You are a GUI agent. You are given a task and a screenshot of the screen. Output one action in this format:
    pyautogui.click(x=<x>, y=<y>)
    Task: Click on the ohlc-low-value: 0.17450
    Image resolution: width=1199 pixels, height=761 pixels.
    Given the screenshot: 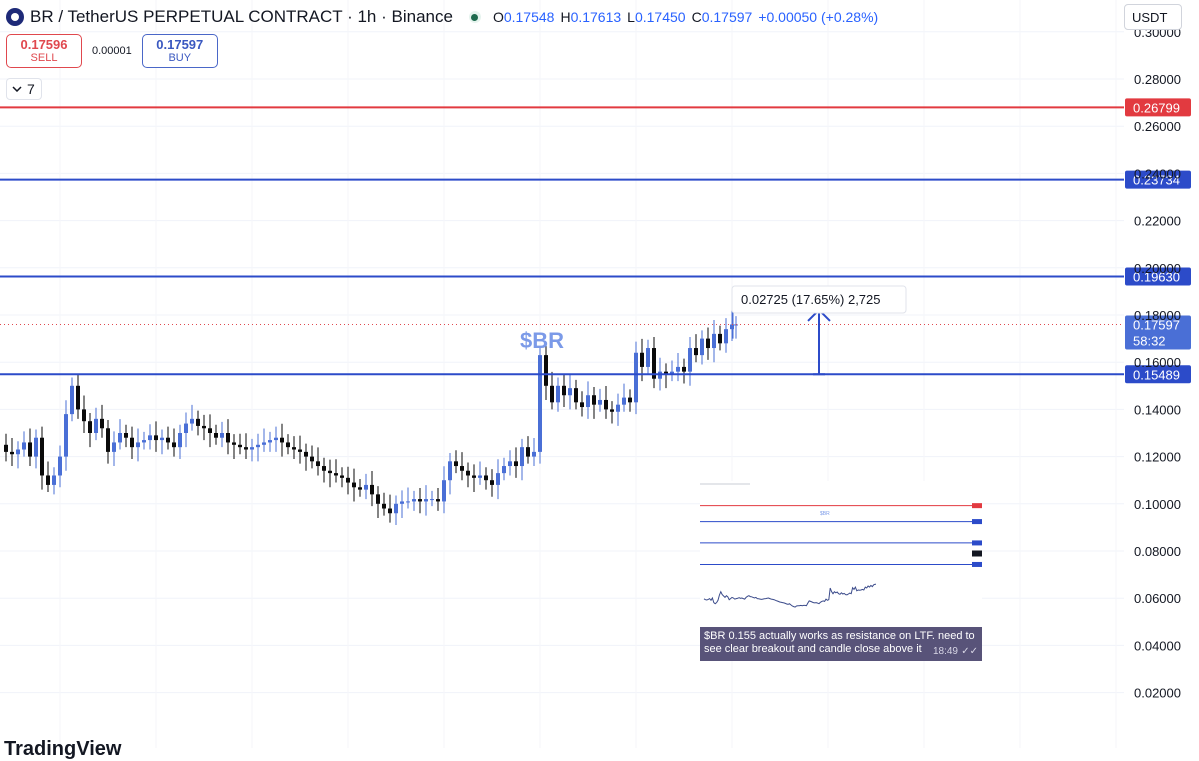 What is the action you would take?
    pyautogui.click(x=660, y=17)
    